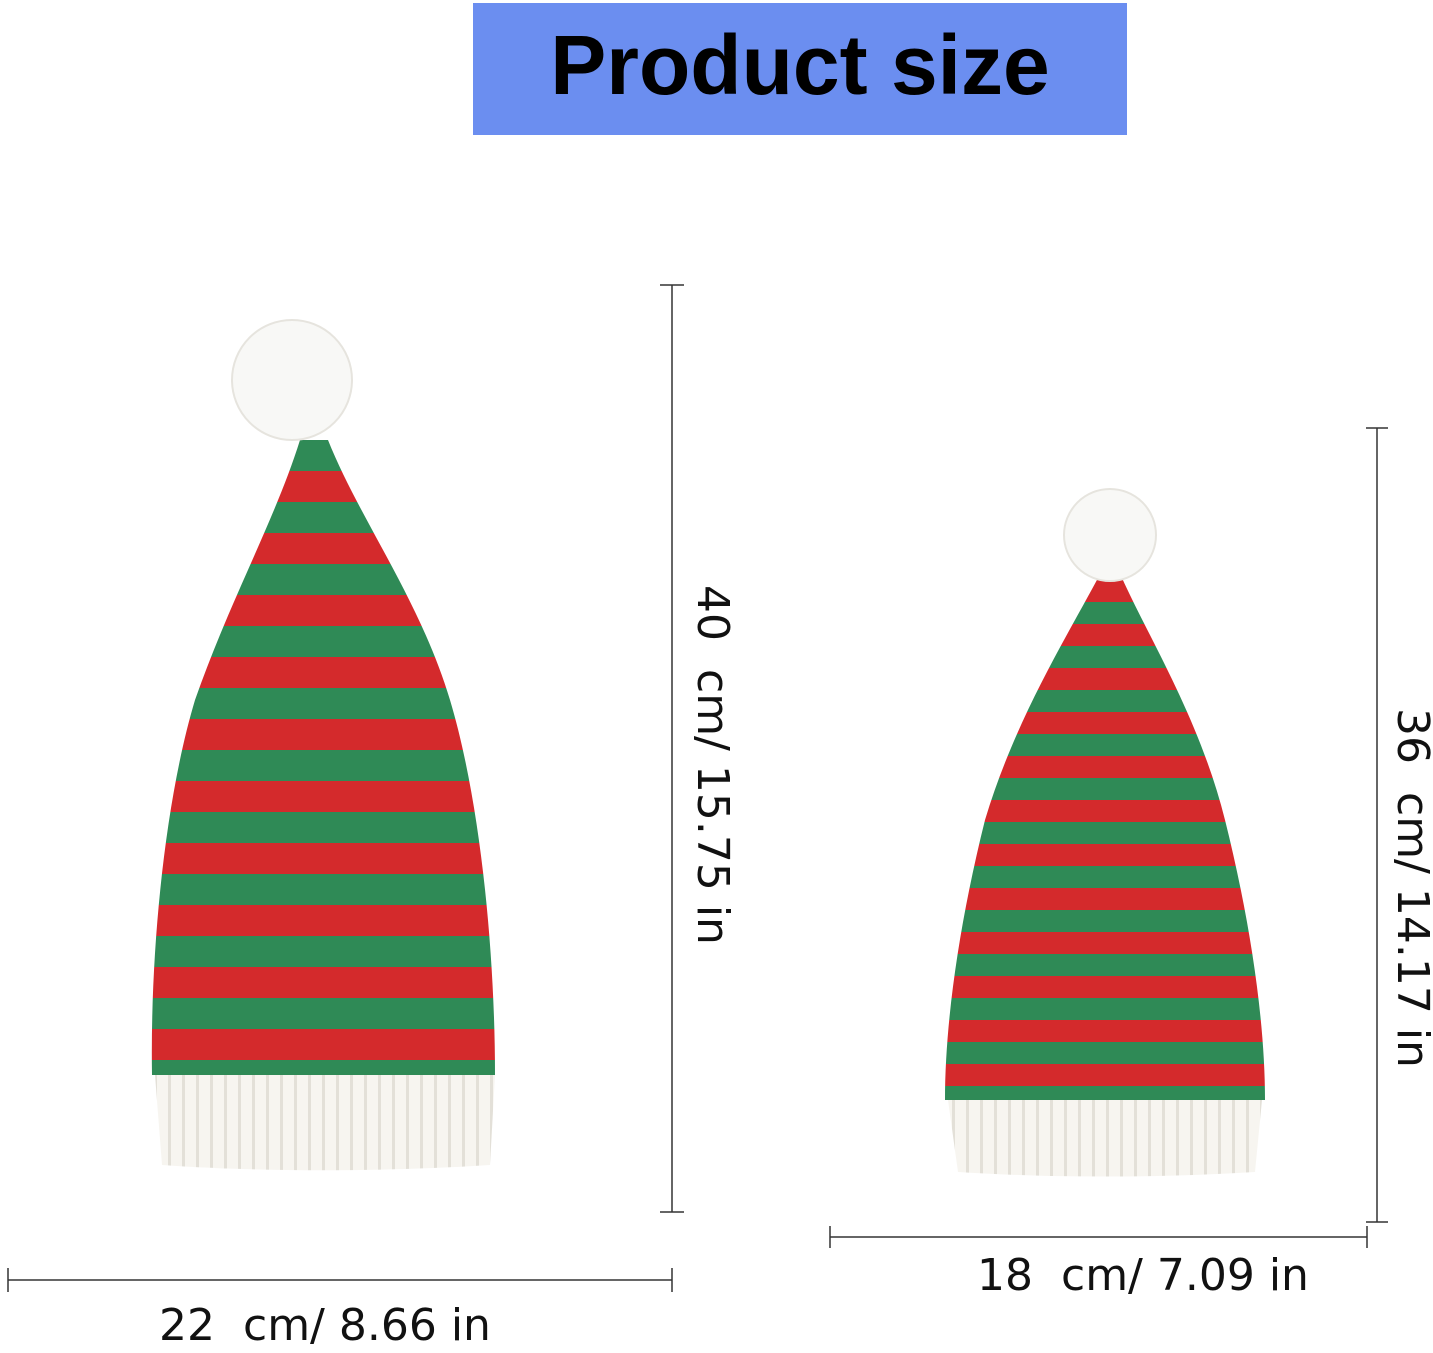 The width and height of the screenshot is (1433, 1353). What do you see at coordinates (1410, 888) in the screenshot?
I see `small-height-label: 36 cm/ 14.17 in` at bounding box center [1410, 888].